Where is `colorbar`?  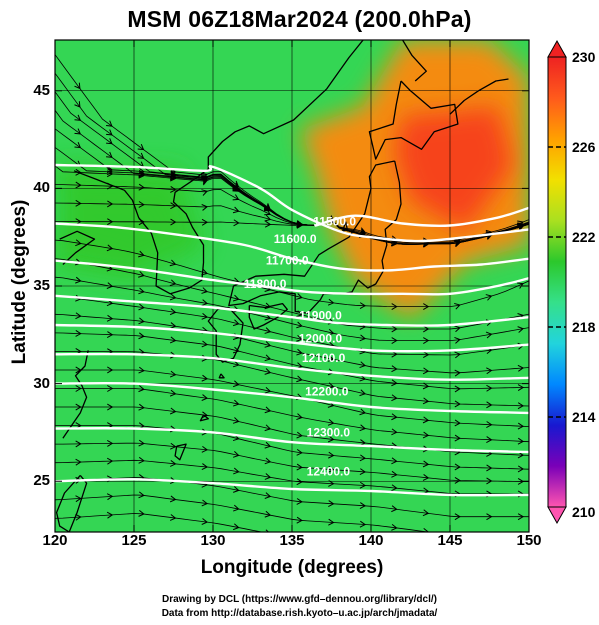
colorbar is located at coordinates (557, 282).